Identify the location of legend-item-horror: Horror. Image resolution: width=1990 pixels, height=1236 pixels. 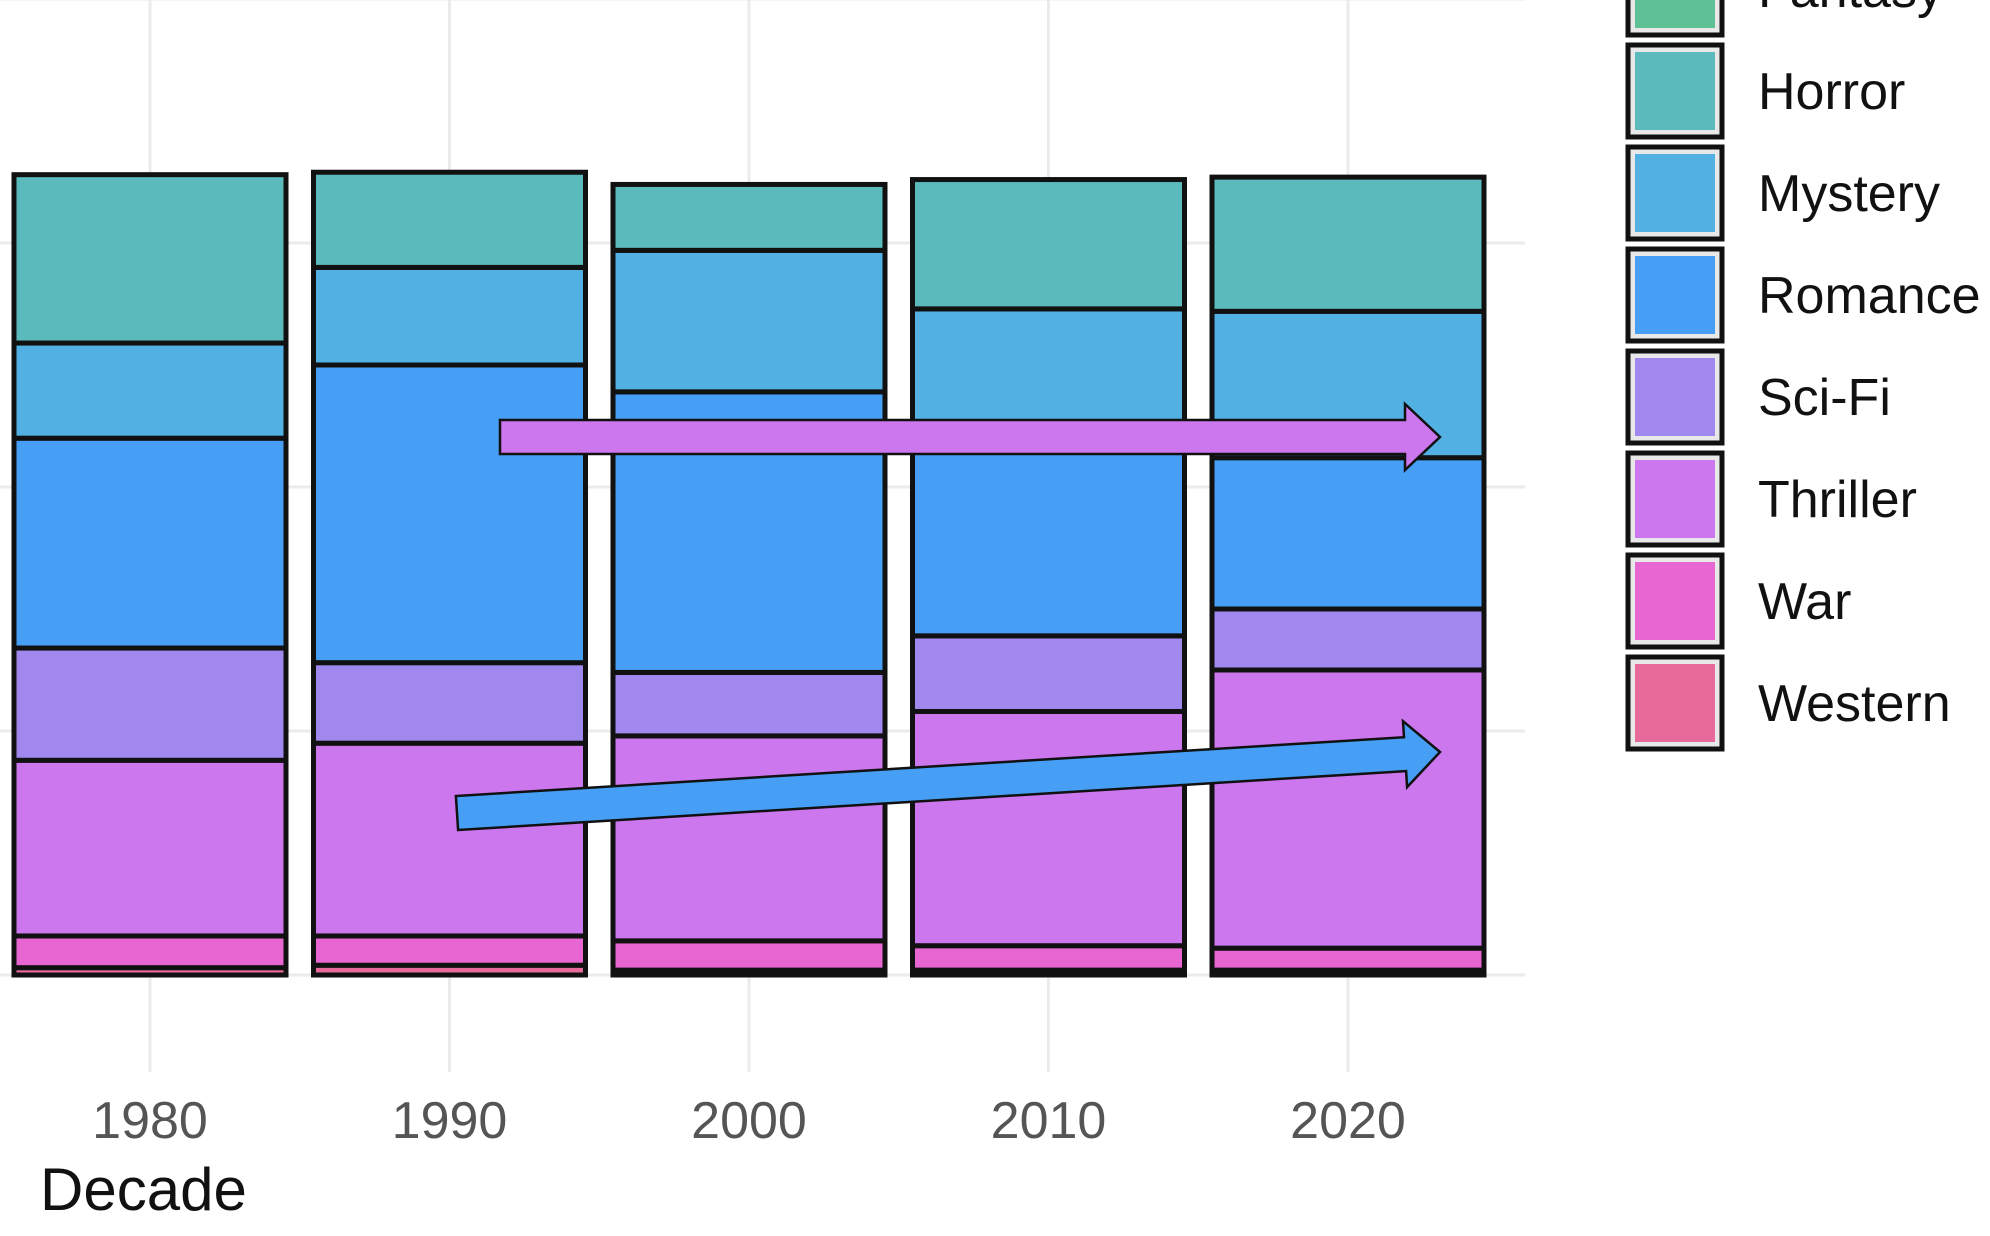
(1765, 91).